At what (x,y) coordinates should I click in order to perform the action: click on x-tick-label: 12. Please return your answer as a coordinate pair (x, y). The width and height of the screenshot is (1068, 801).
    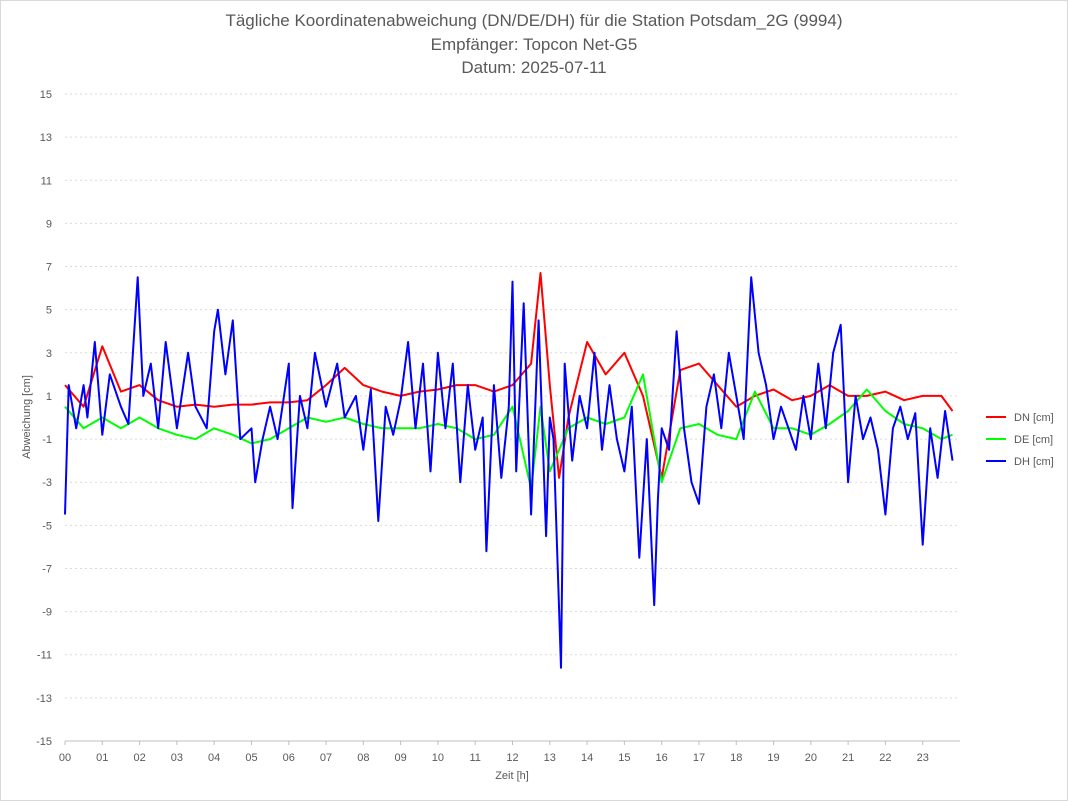
    Looking at the image, I should click on (512, 758).